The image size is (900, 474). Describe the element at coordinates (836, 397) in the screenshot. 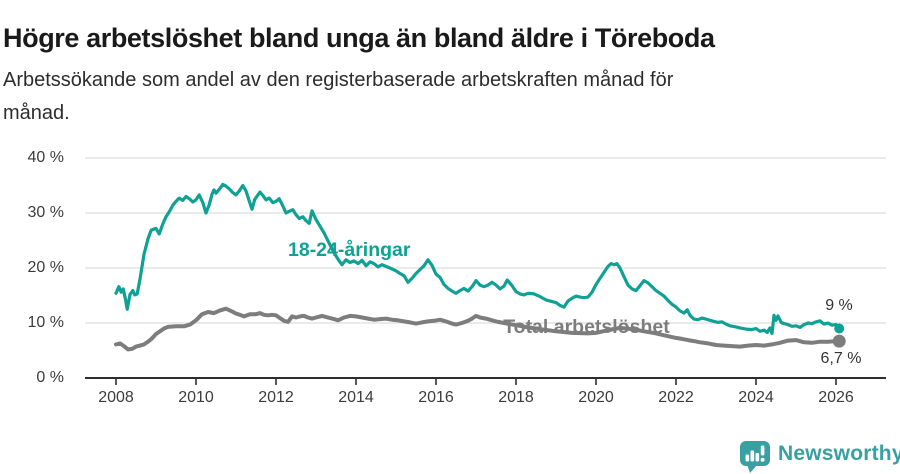

I see `x-tick-label: 2026` at that location.